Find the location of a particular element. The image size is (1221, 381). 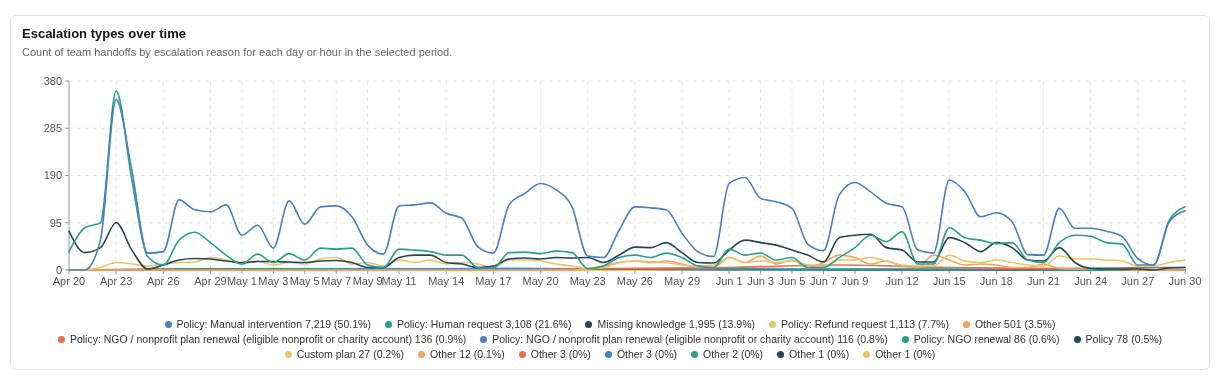

x-tick-label: Jun 3 is located at coordinates (761, 281).